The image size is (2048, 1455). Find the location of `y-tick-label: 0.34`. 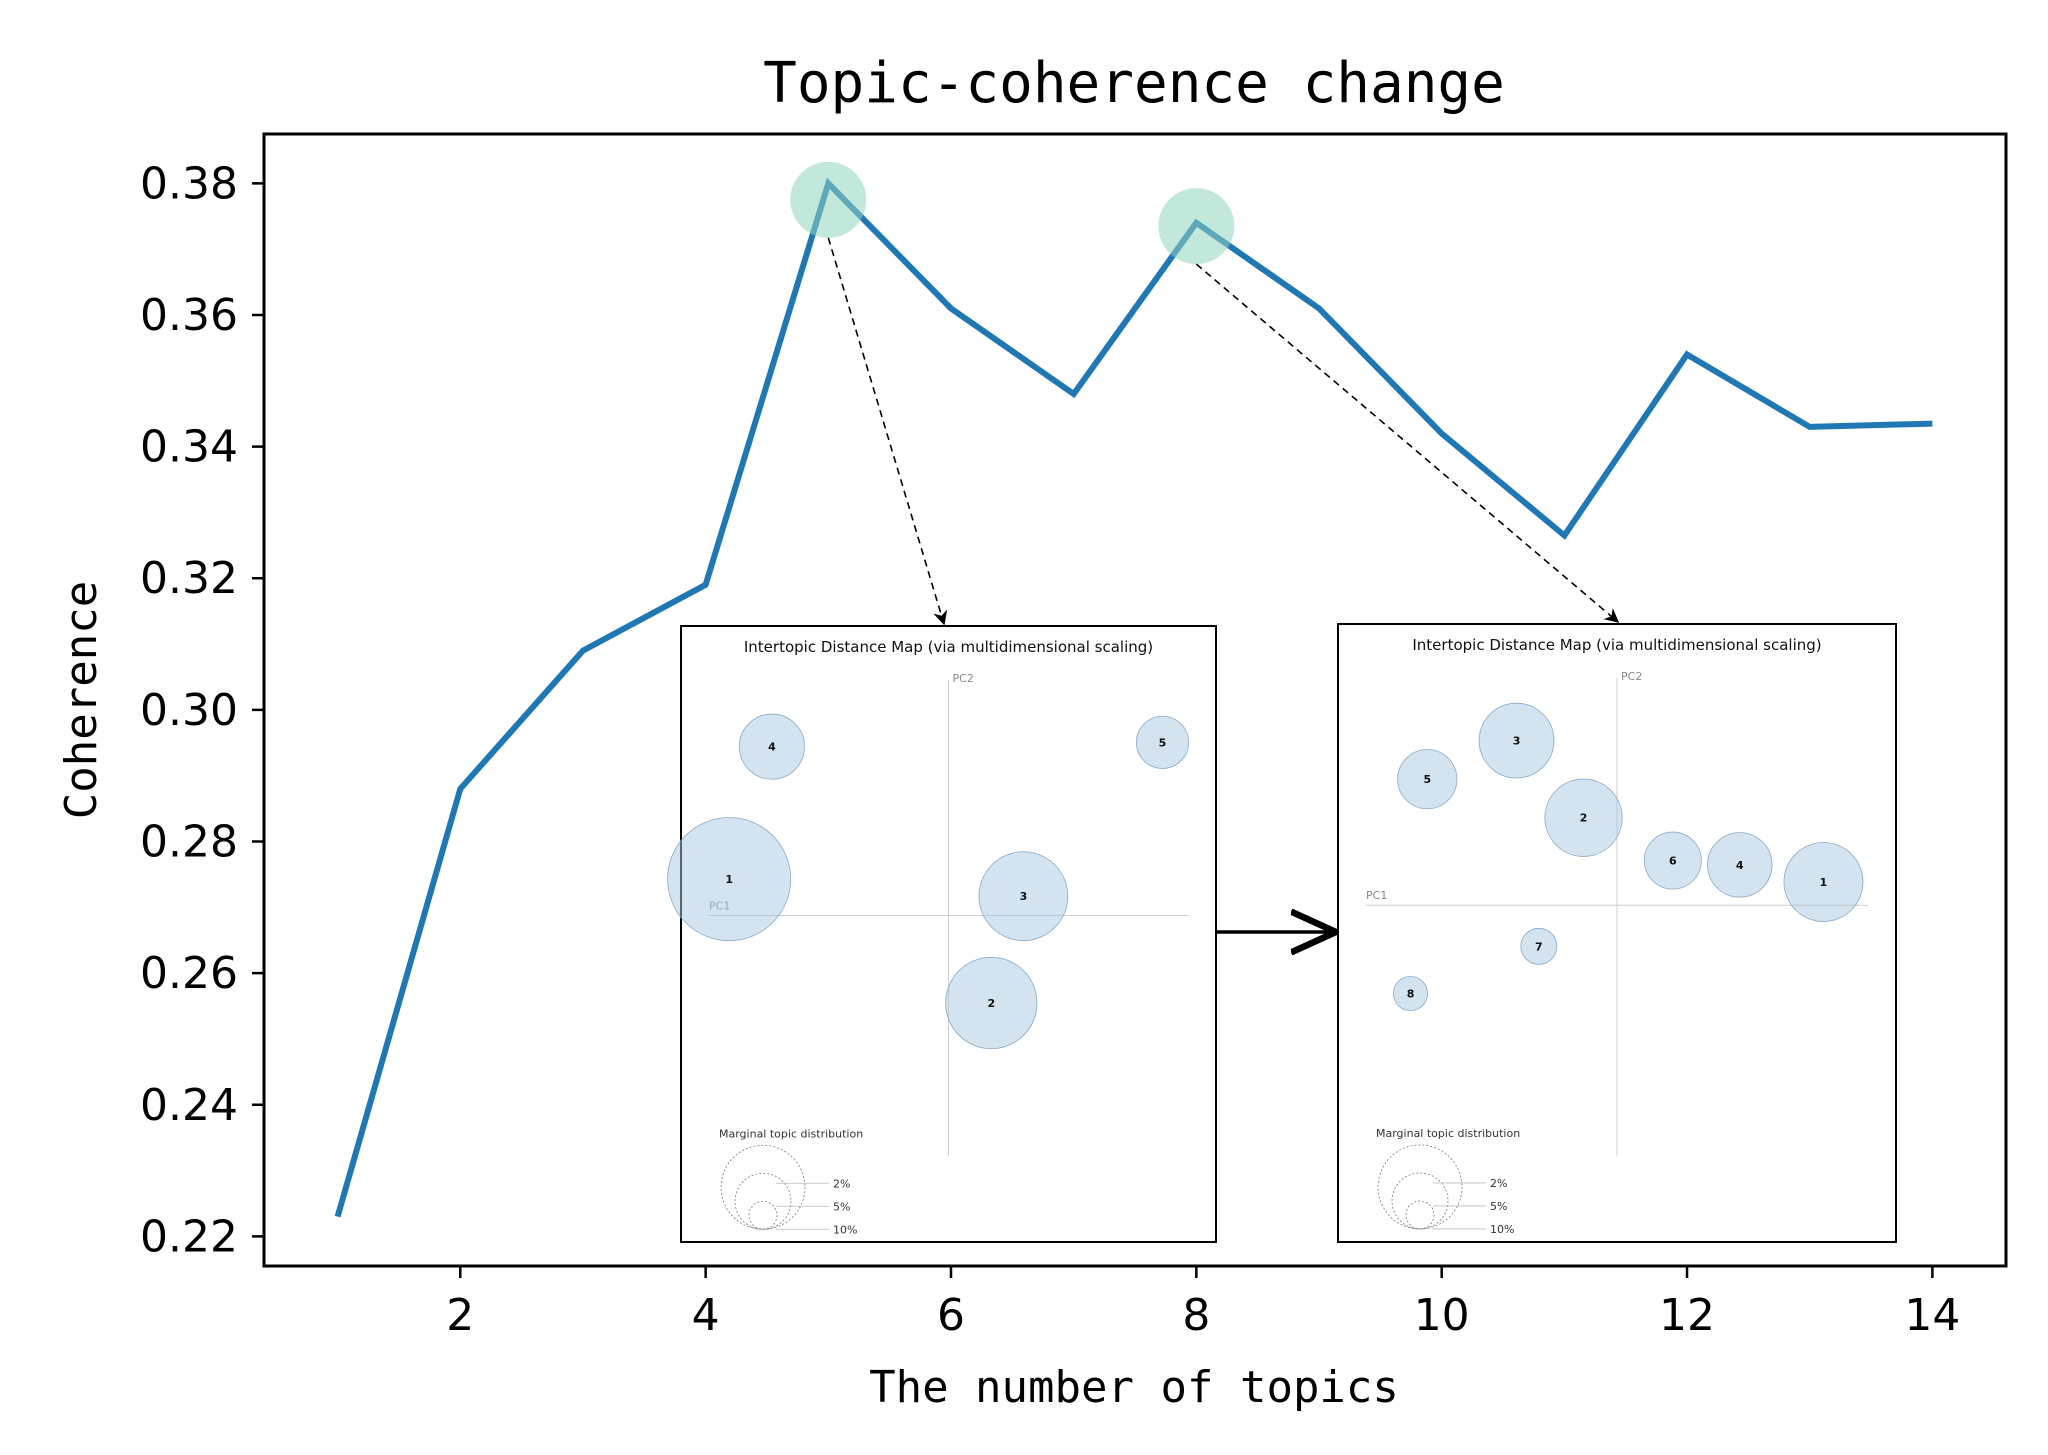

y-tick-label: 0.34 is located at coordinates (189, 447).